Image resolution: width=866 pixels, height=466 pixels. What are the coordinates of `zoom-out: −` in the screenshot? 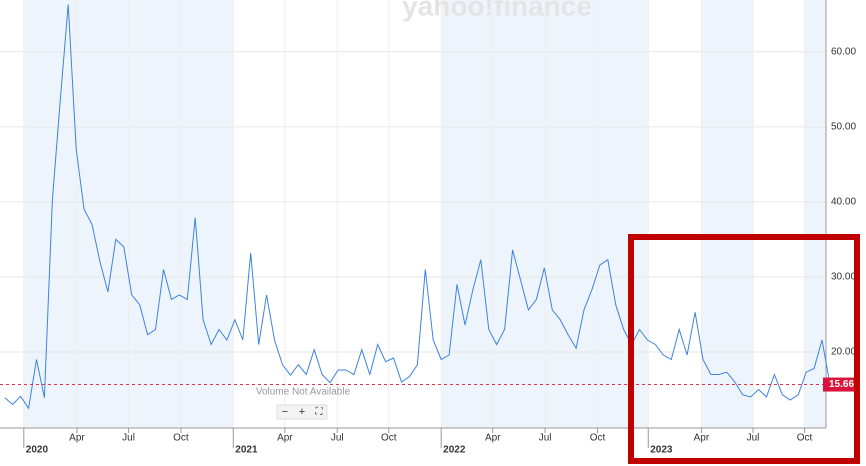 It's located at (285, 412).